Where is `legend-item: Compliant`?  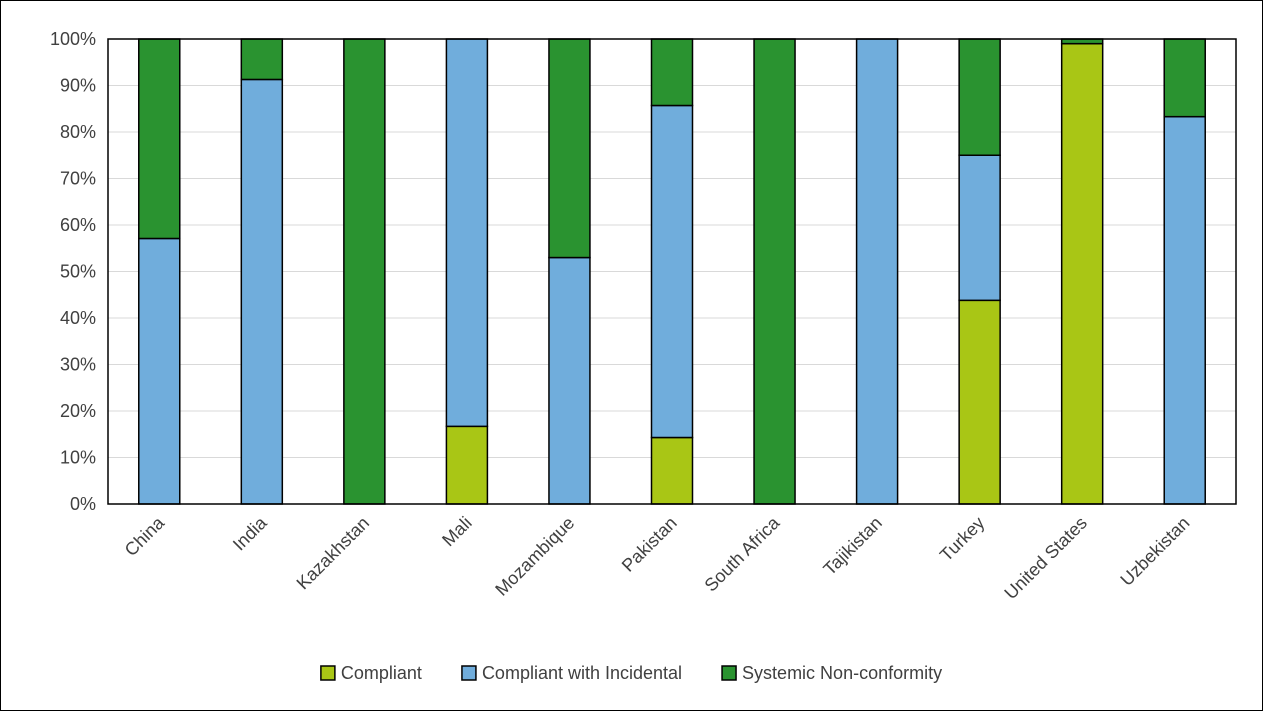
legend-item: Compliant is located at coordinates (371, 673).